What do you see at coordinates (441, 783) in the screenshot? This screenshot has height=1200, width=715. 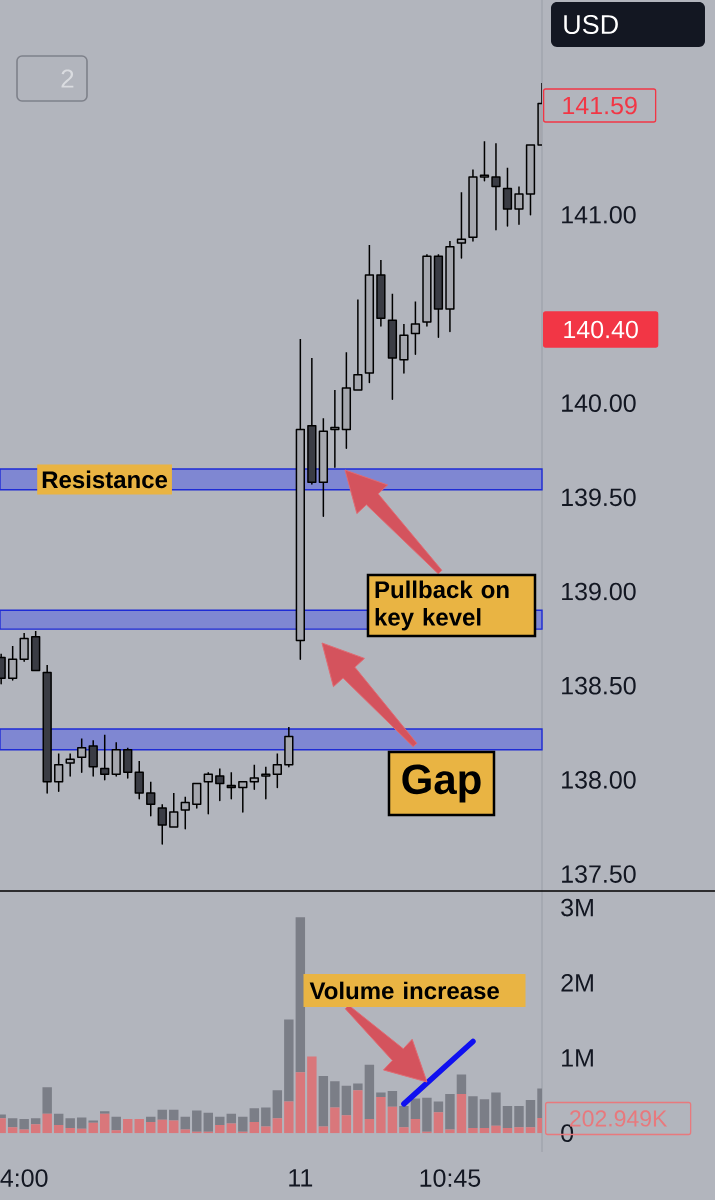 I see `annotation: Gap` at bounding box center [441, 783].